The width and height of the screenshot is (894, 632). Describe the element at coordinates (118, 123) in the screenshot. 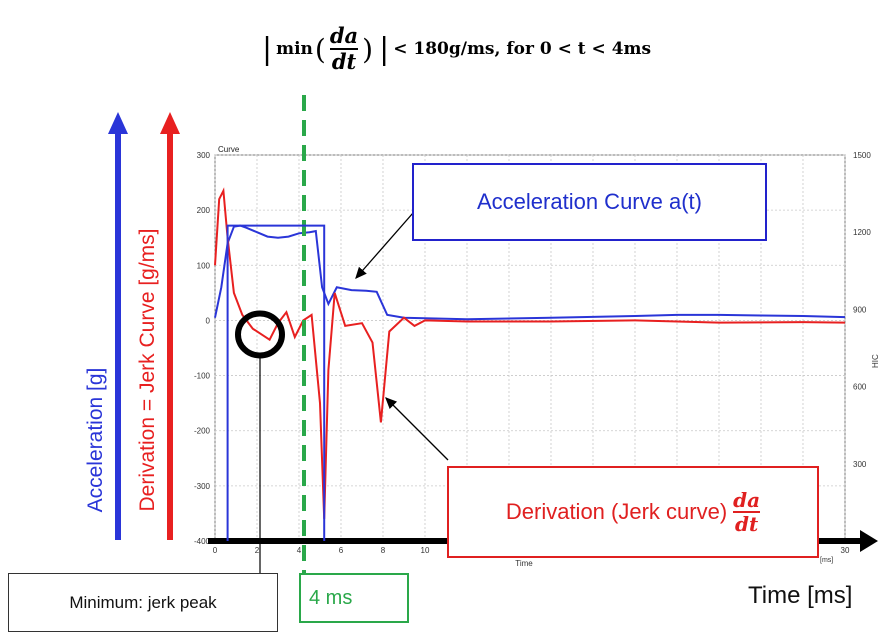

I see `acceleration-axis-arrowhead` at that location.